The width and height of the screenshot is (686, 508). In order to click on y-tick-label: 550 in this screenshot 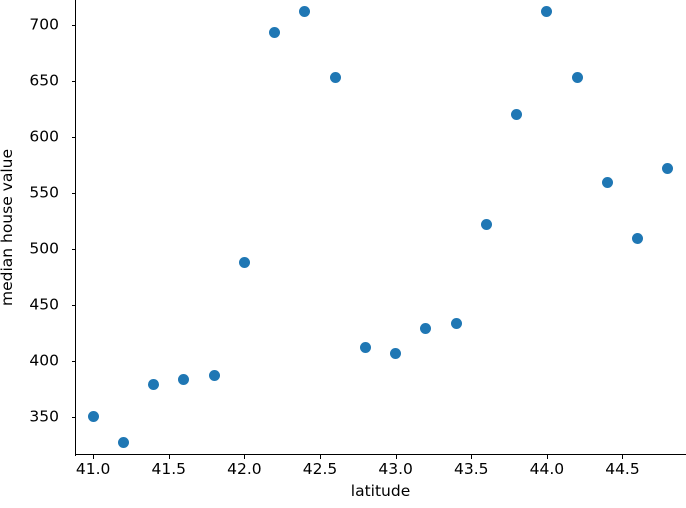, I will do `click(44, 192)`.